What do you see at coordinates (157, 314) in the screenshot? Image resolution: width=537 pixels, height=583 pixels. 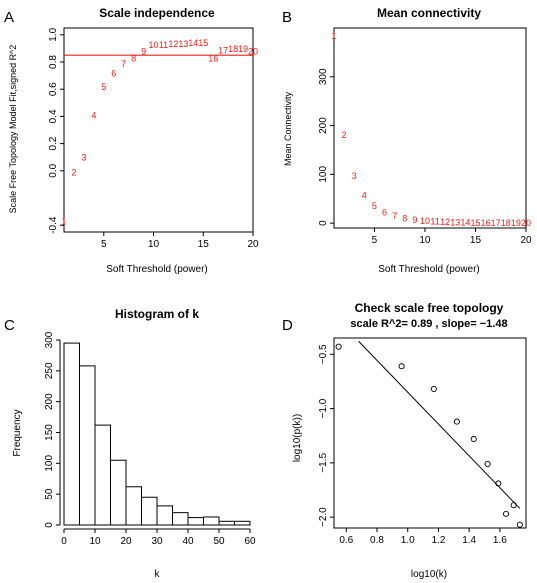 I see `chart-title-c: Histogram of k` at bounding box center [157, 314].